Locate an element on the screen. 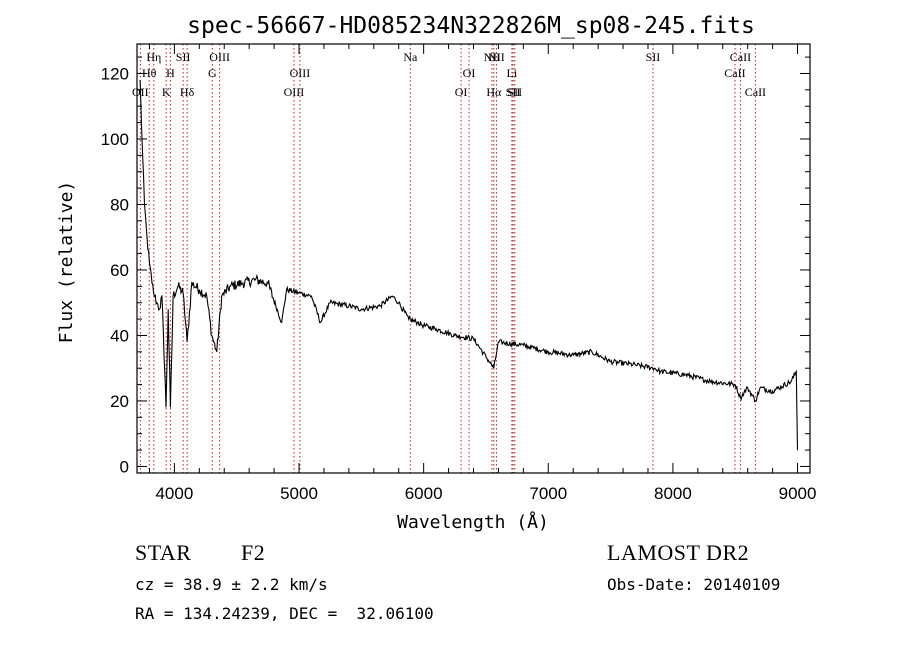 Image resolution: width=900 pixels, height=649 pixels. line-label-13: OI is located at coordinates (469, 73).